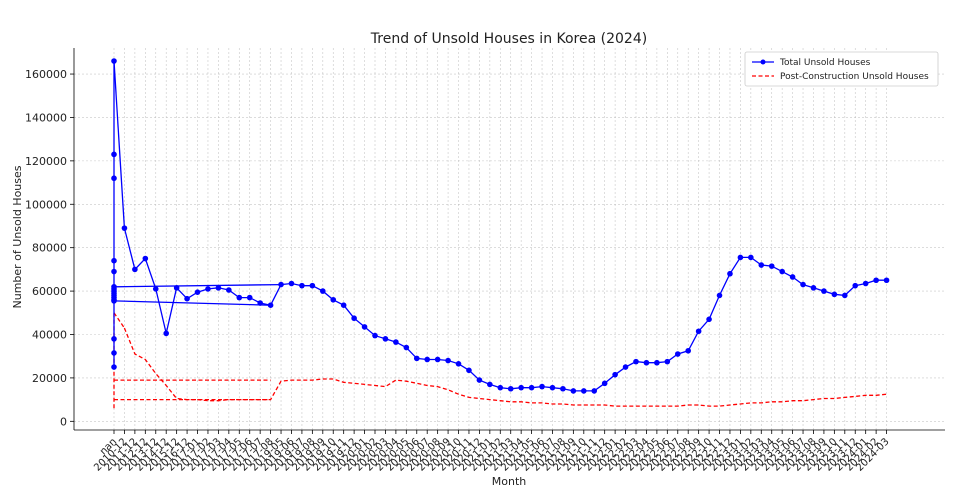 The image size is (955, 499). What do you see at coordinates (63, 421) in the screenshot?
I see `y-tick-label: 0` at bounding box center [63, 421].